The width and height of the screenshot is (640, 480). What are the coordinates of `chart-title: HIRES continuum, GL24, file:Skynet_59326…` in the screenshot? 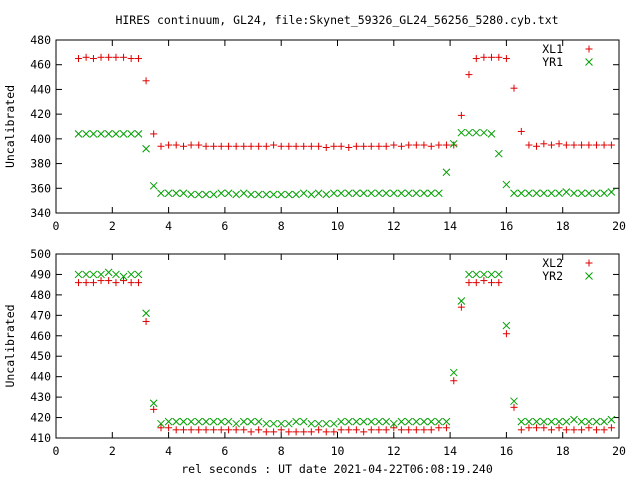 It's located at (336, 20).